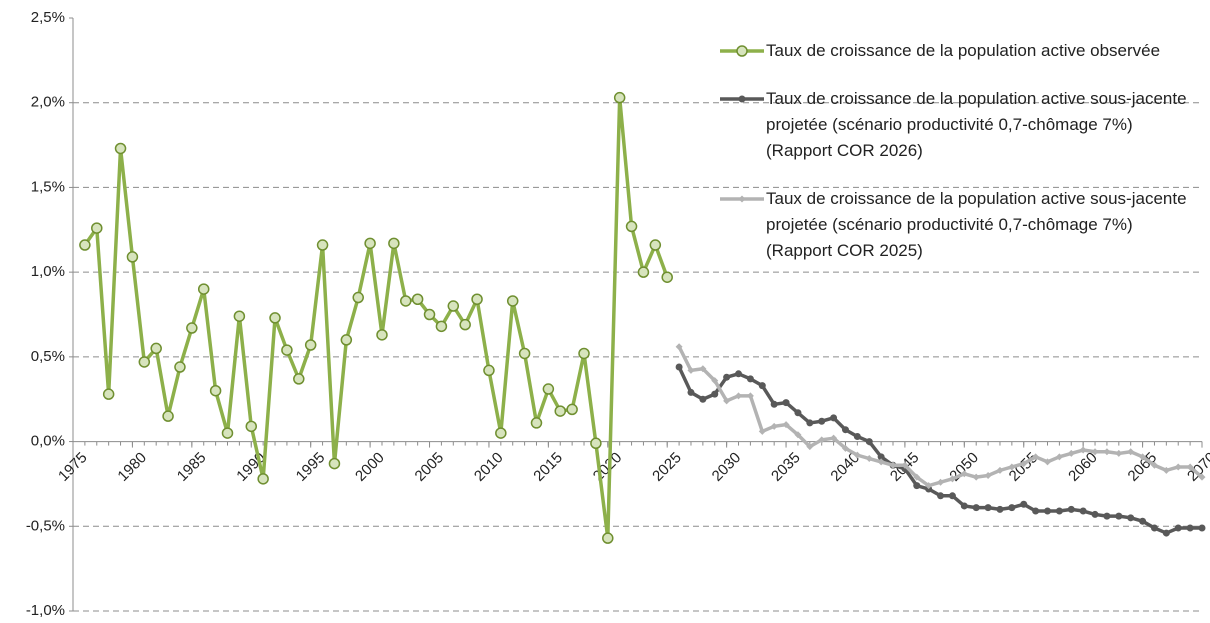 This screenshot has height=623, width=1210. Describe the element at coordinates (727, 467) in the screenshot. I see `x-tick-label: 2030` at that location.